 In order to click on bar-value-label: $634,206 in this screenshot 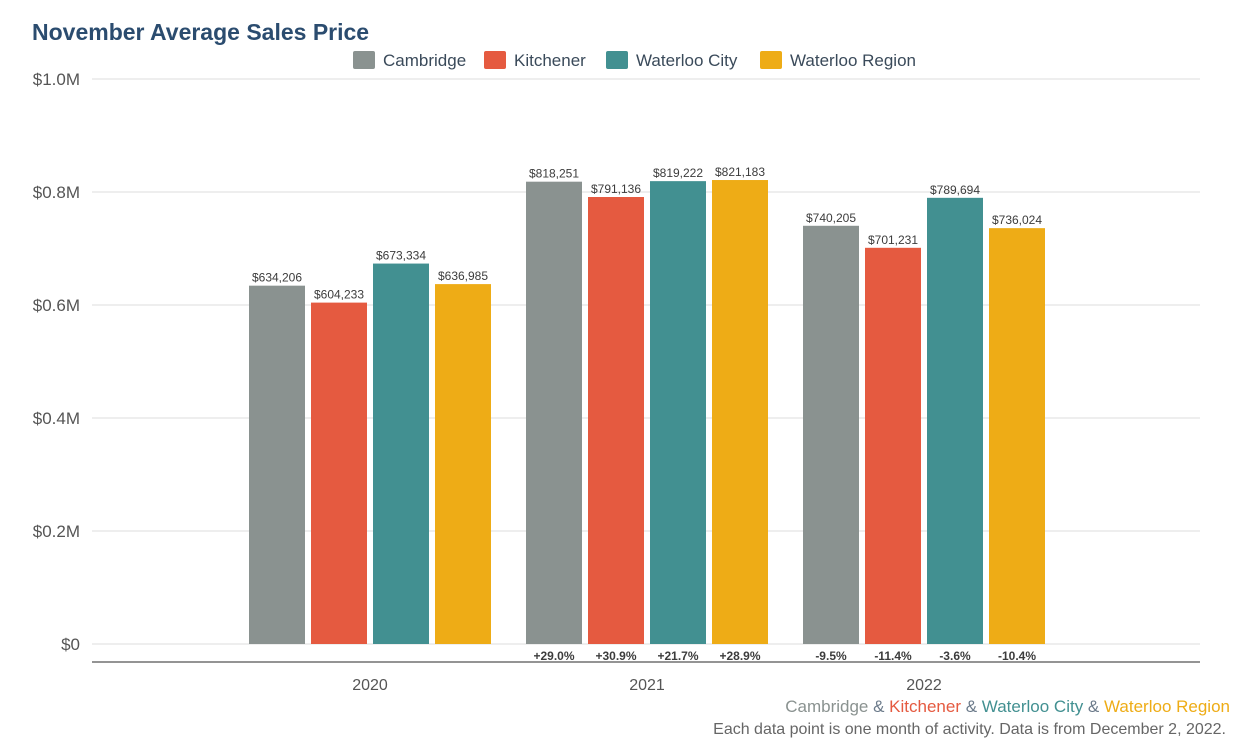, I will do `click(277, 278)`.